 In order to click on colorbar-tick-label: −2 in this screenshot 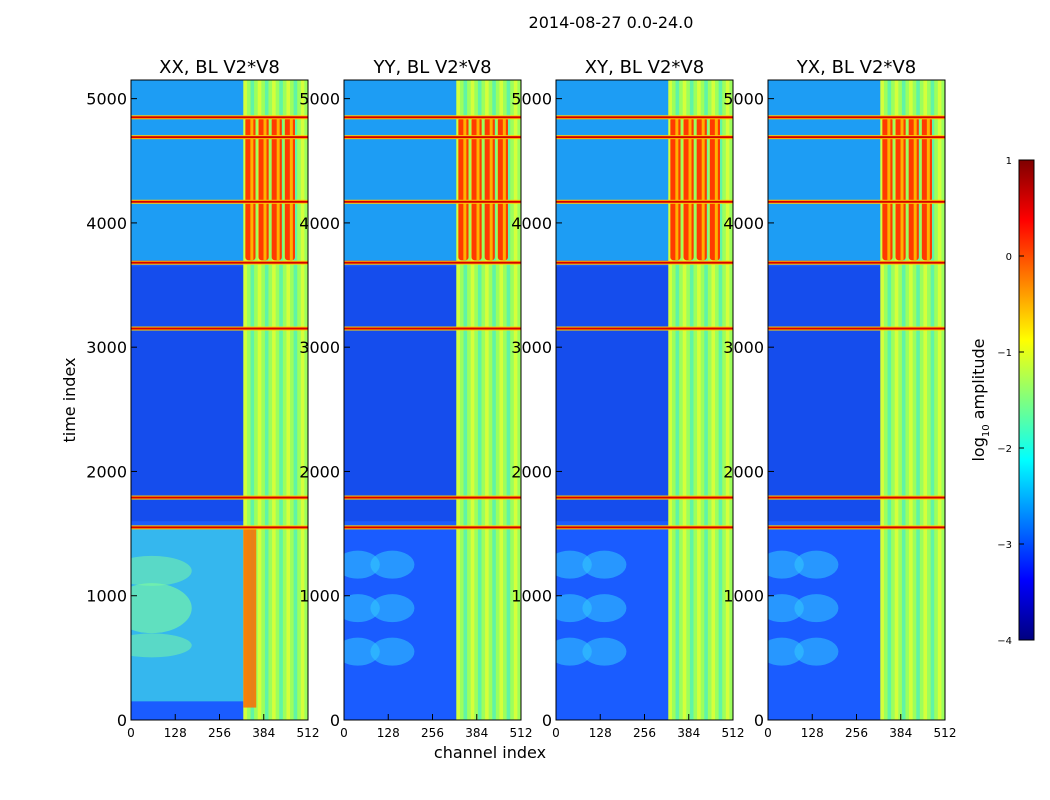, I will do `click(1004, 449)`.